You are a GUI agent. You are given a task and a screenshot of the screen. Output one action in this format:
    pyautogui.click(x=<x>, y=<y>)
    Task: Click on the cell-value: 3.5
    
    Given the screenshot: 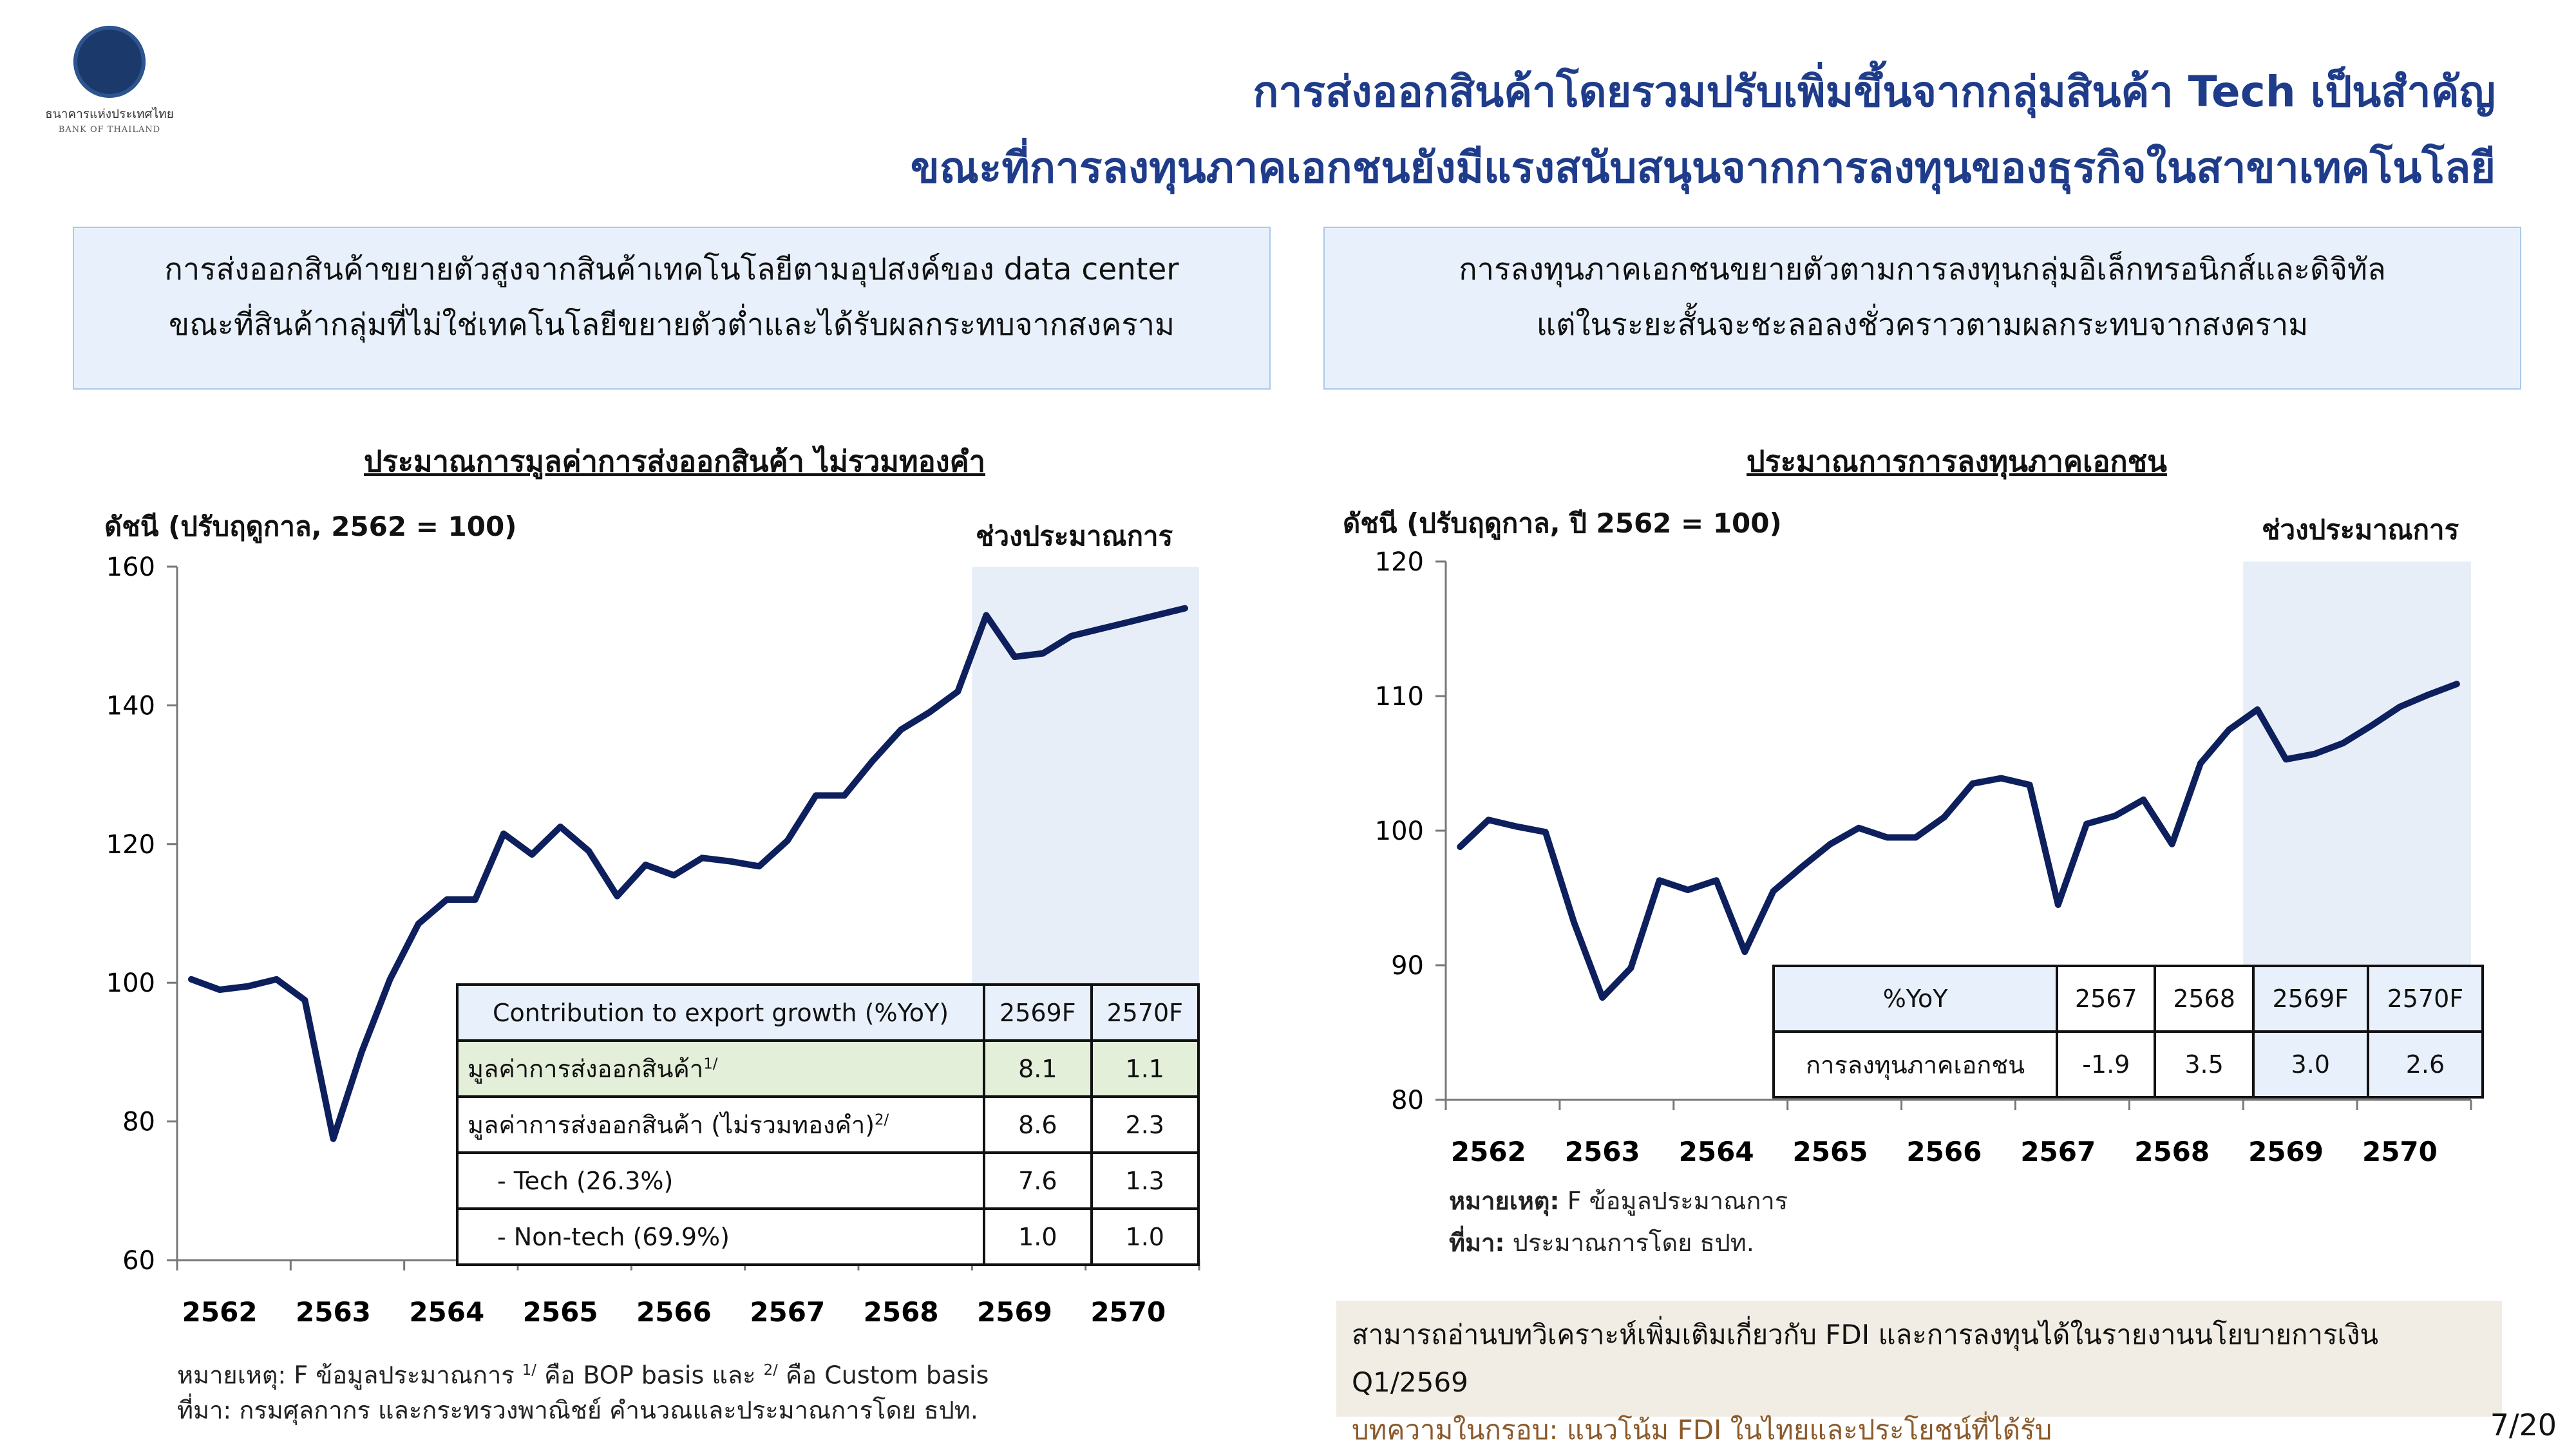 What is the action you would take?
    pyautogui.click(x=2204, y=1064)
    